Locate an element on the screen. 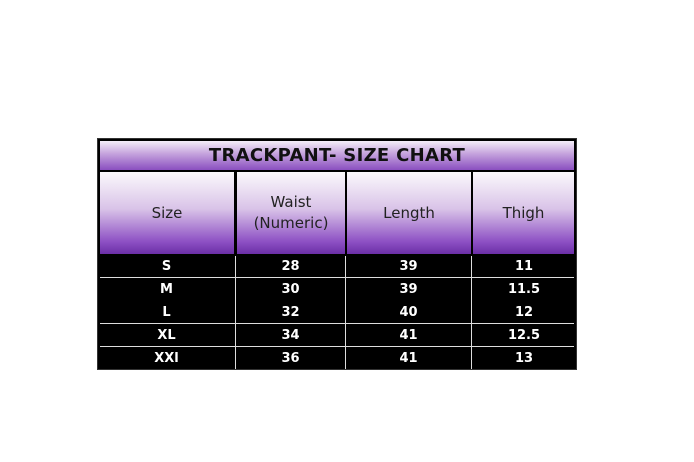 This screenshot has height=462, width=694. table-cell: 12.5 is located at coordinates (524, 335).